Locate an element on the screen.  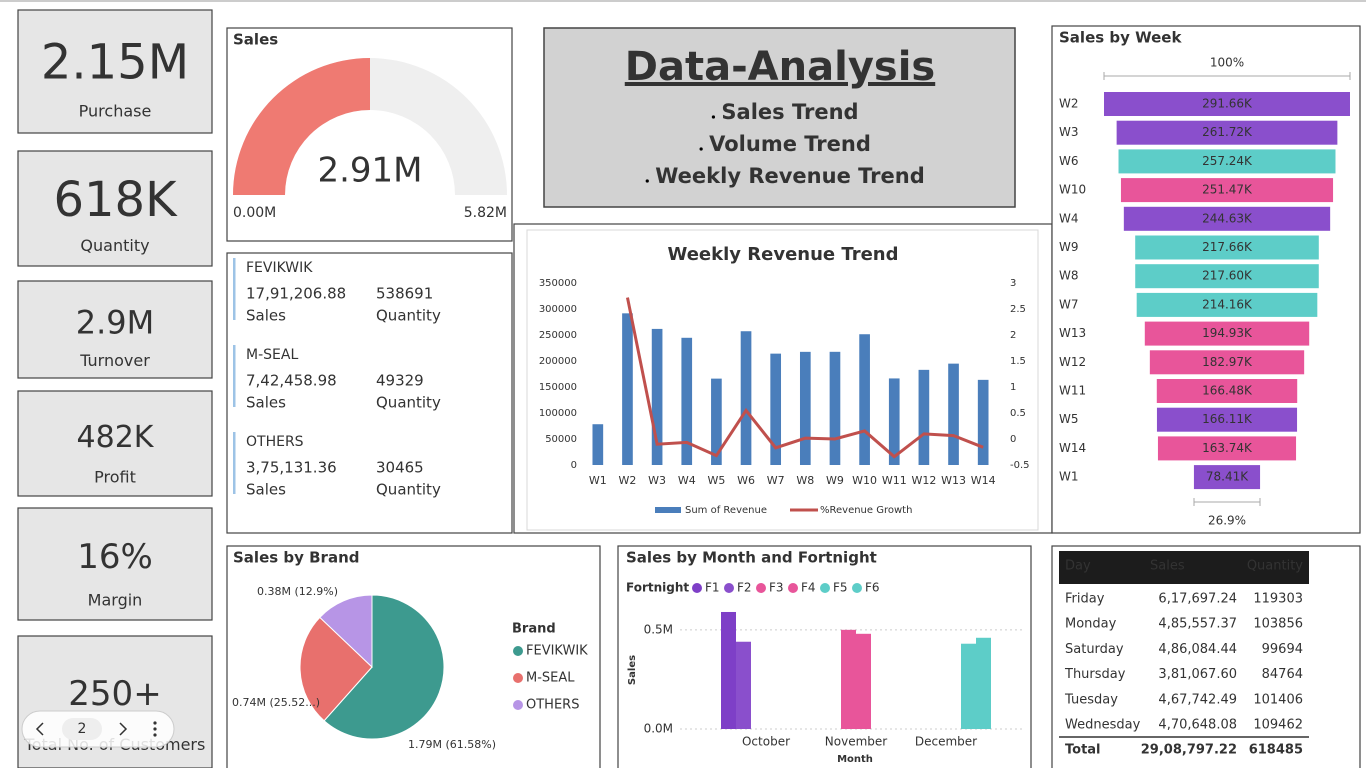
value-label: 217.66K is located at coordinates (1227, 247).